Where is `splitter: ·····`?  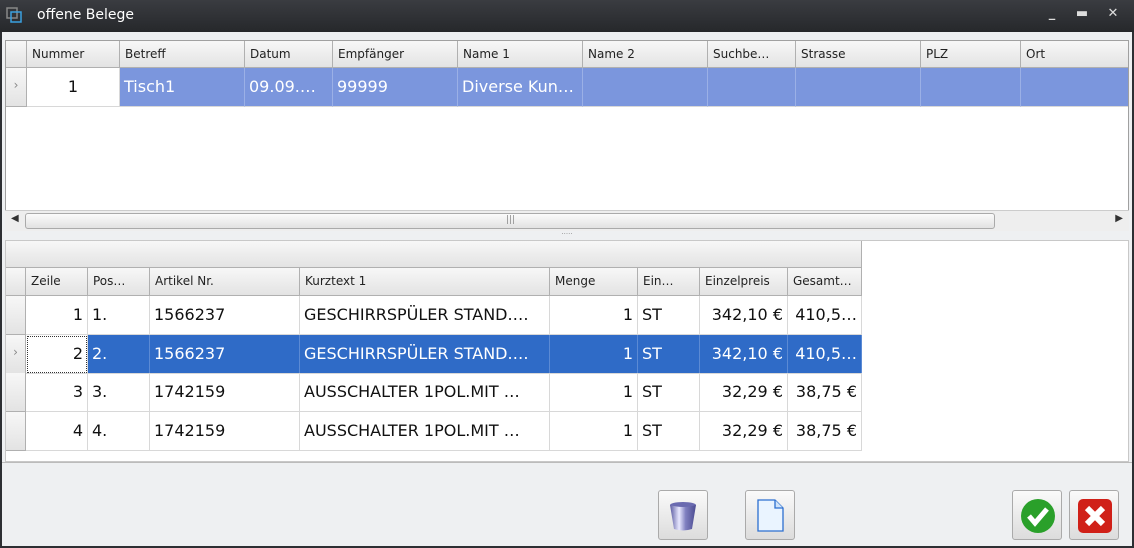 splitter: ····· is located at coordinates (567, 234).